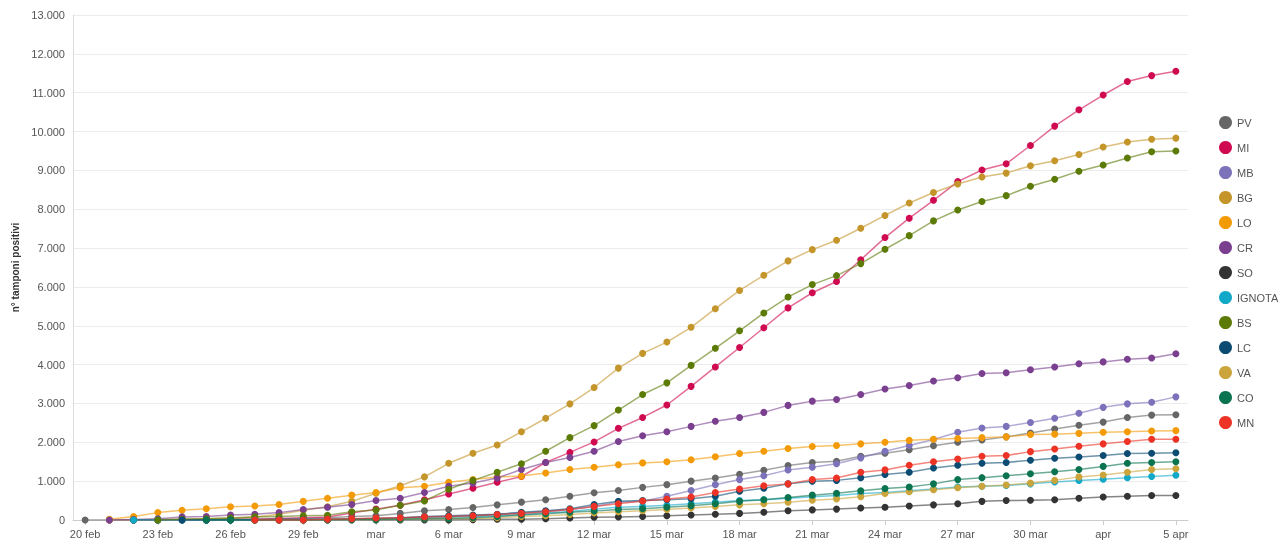 The height and width of the screenshot is (545, 1280). I want to click on x-tick-label: 26 feb, so click(230, 533).